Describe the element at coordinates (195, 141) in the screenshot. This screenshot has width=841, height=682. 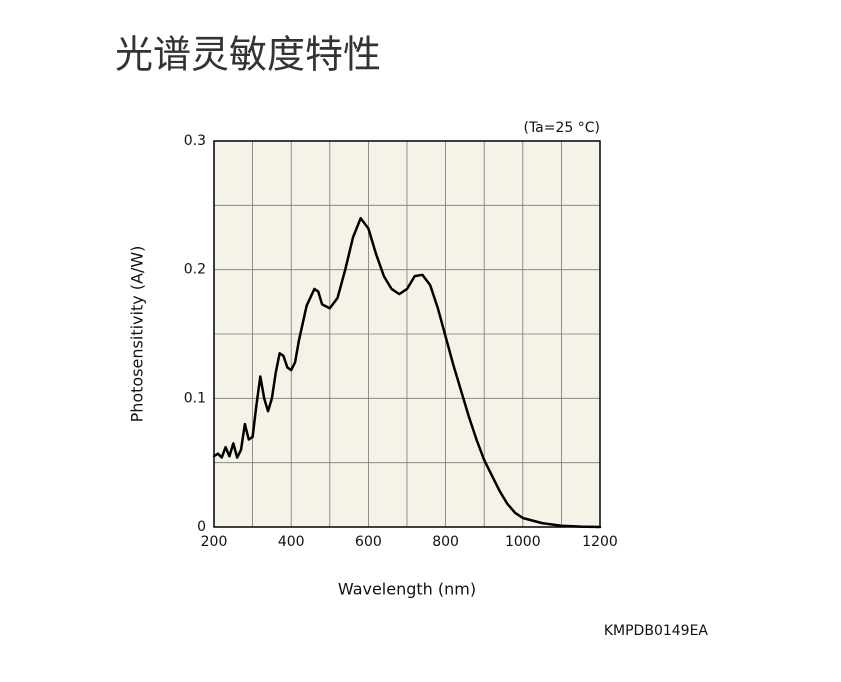
I see `y-tick-label: 0.3` at that location.